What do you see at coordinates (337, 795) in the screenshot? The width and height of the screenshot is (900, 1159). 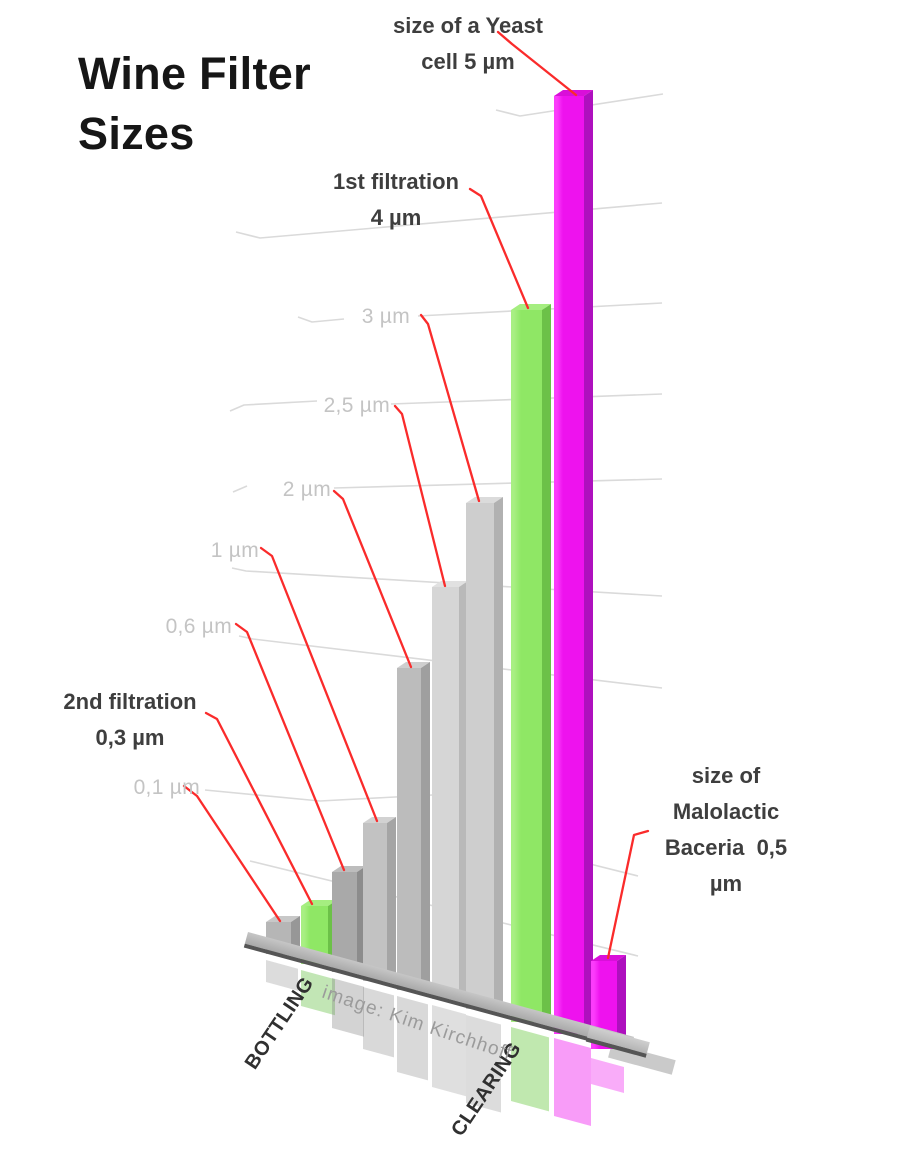 I see `gridline-0-1um` at bounding box center [337, 795].